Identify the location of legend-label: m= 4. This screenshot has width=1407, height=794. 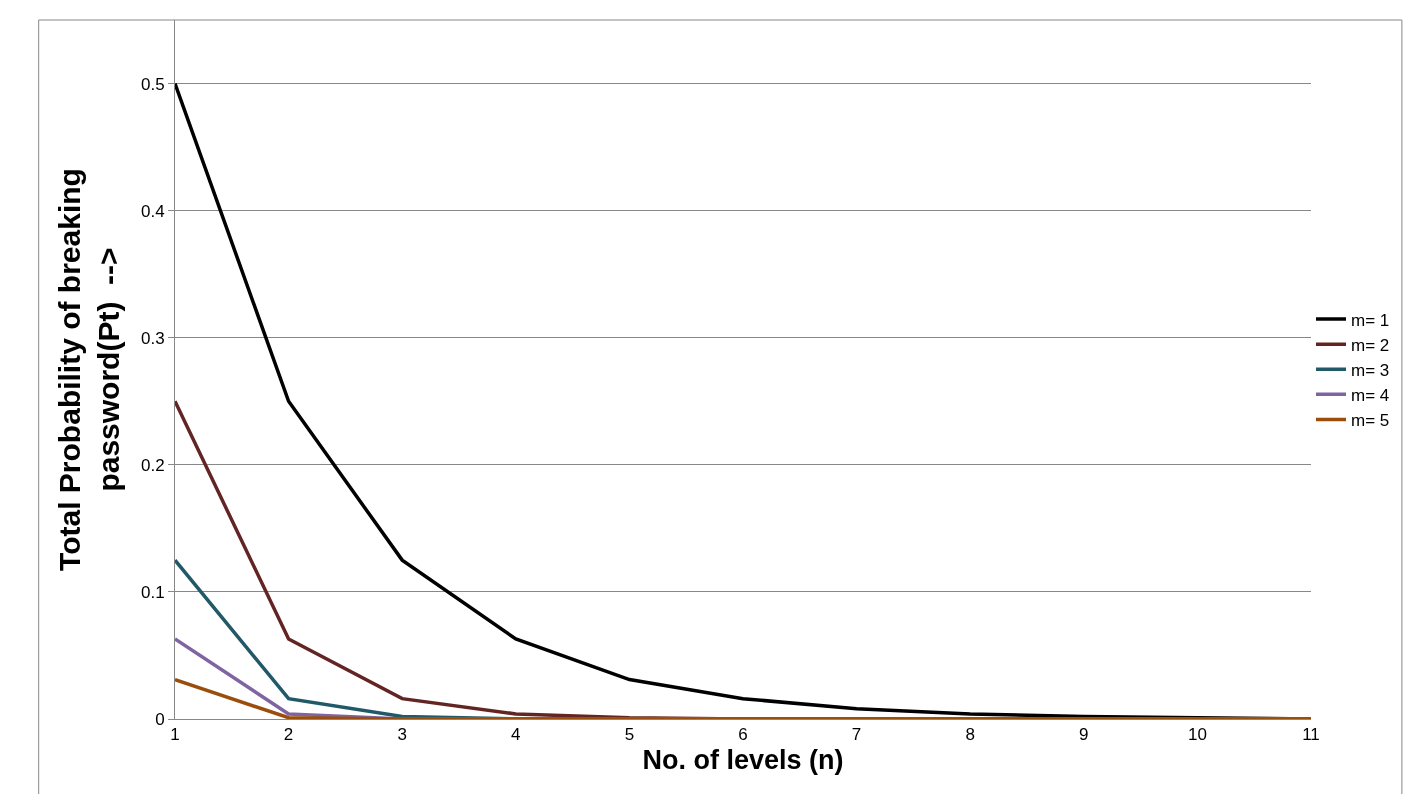
(1370, 395).